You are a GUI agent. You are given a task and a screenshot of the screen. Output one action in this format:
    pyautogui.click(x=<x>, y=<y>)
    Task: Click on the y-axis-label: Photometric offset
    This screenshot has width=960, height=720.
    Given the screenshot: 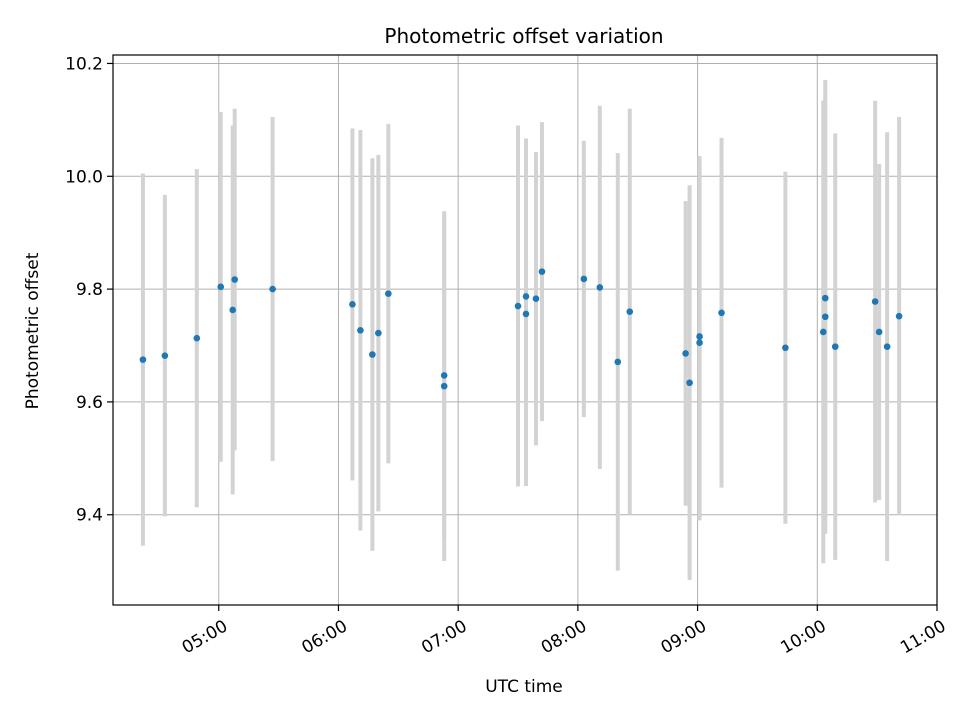 What is the action you would take?
    pyautogui.click(x=33, y=330)
    